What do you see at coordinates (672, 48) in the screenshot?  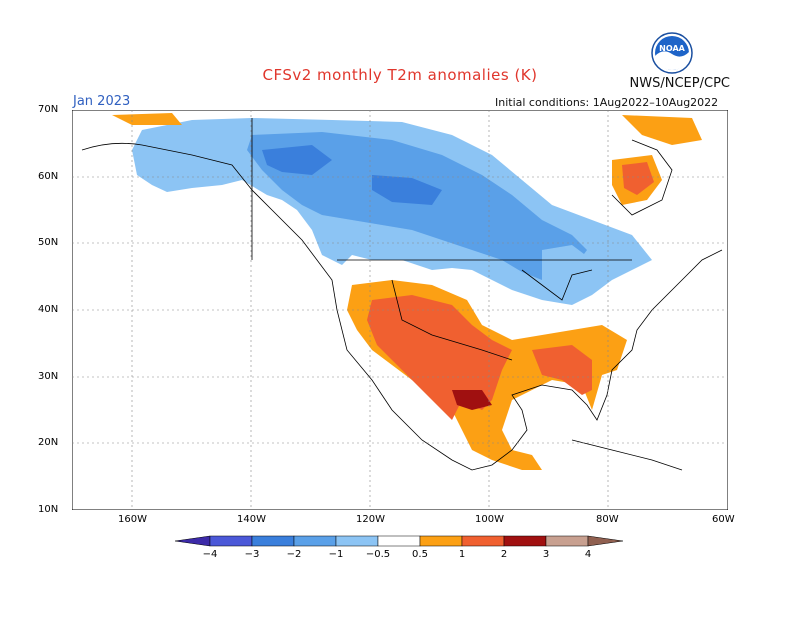 I see `logo-text: NOAA` at bounding box center [672, 48].